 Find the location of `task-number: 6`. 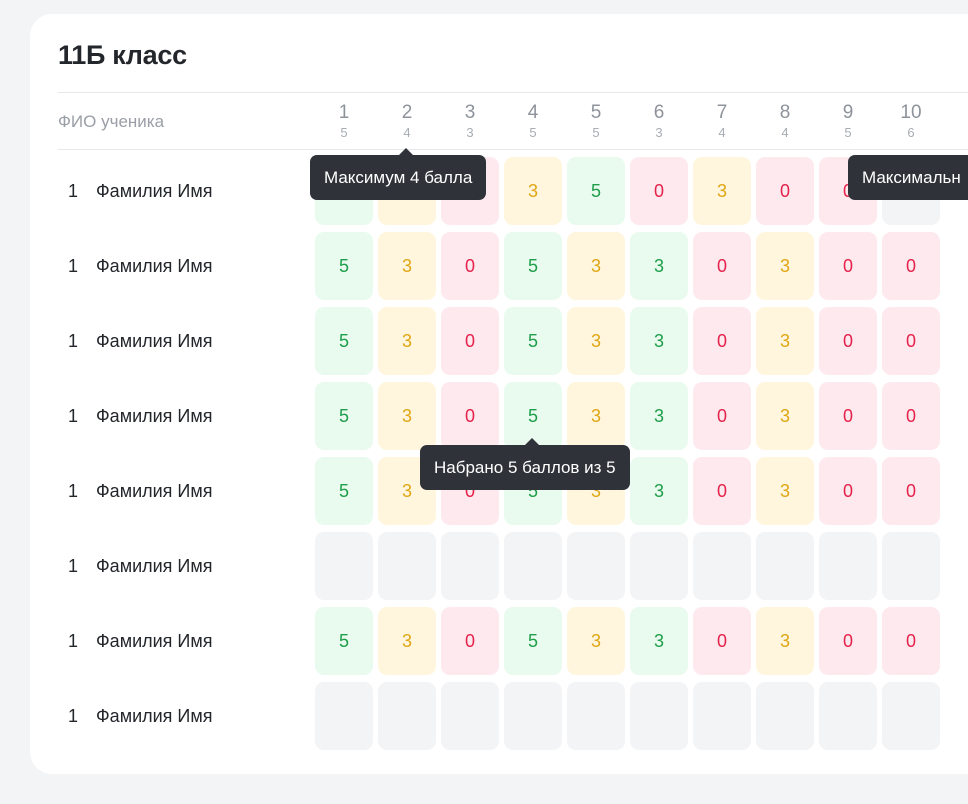

task-number: 6 is located at coordinates (659, 112).